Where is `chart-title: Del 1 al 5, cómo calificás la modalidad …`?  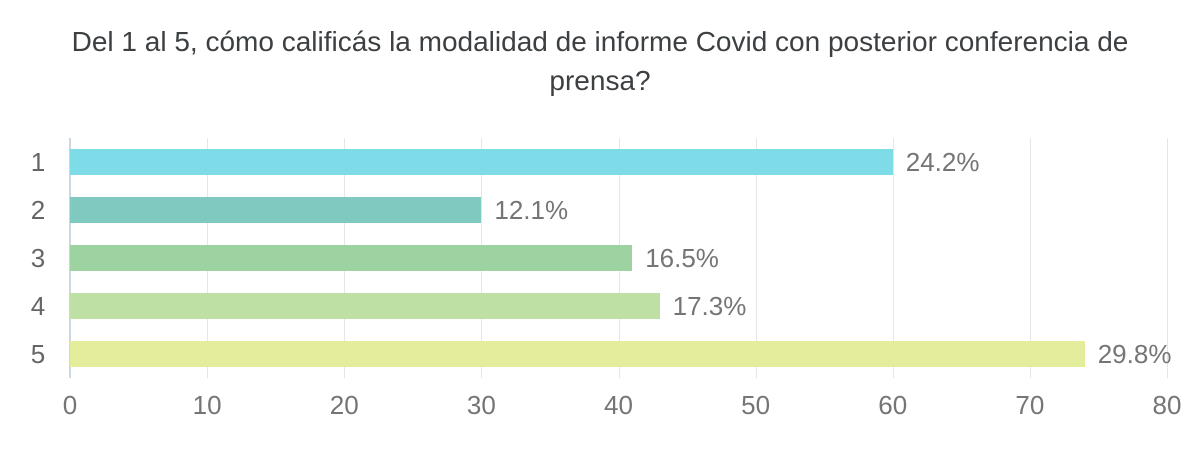 chart-title: Del 1 al 5, cómo calificás la modalidad … is located at coordinates (600, 61).